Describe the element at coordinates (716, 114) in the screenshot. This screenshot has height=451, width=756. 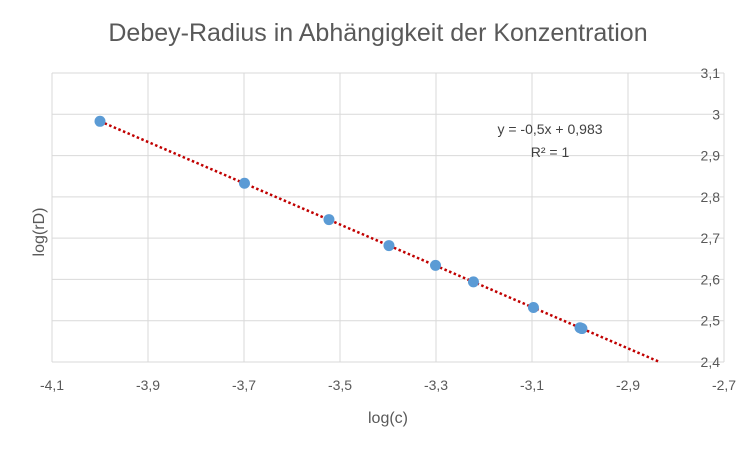
I see `y-tick-label: 3` at that location.